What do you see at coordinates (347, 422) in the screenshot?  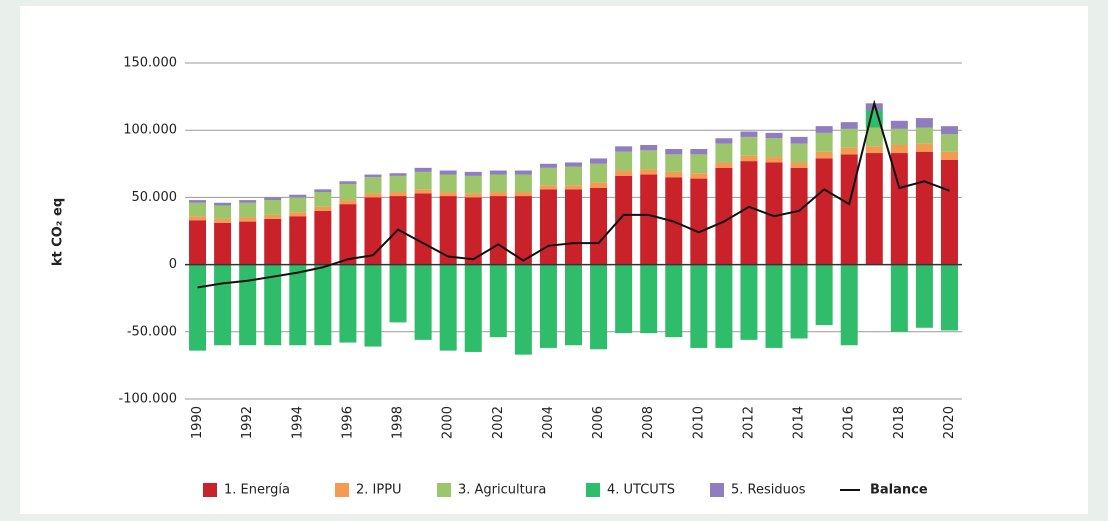 I see `x-tick-label: 1996` at bounding box center [347, 422].